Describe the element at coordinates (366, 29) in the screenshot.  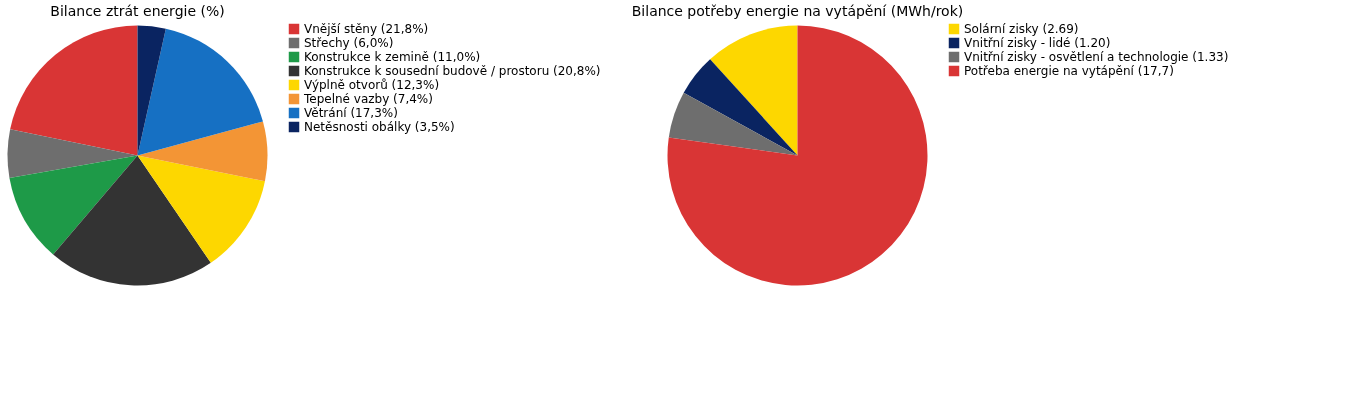
I see `legend-label: Vnější stěny (21,8%)` at that location.